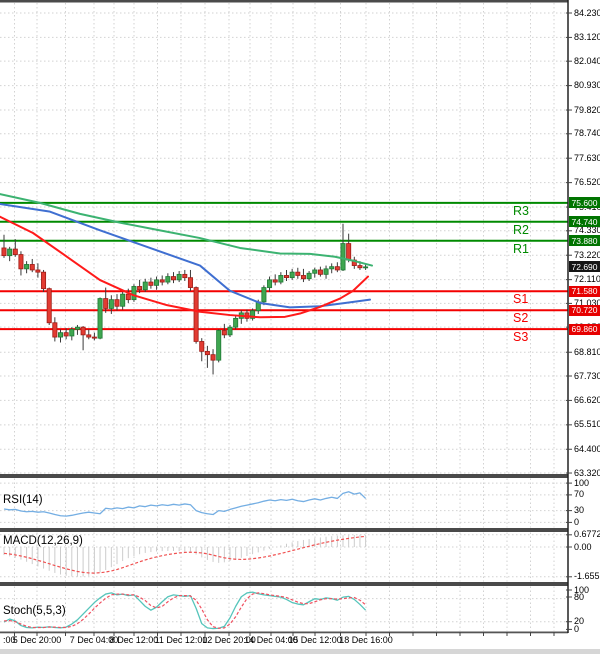  I want to click on rsi-line, so click(185, 504).